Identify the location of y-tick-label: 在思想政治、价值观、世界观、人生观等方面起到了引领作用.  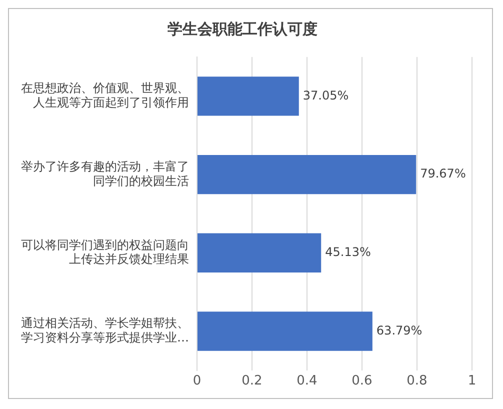
(105, 95).